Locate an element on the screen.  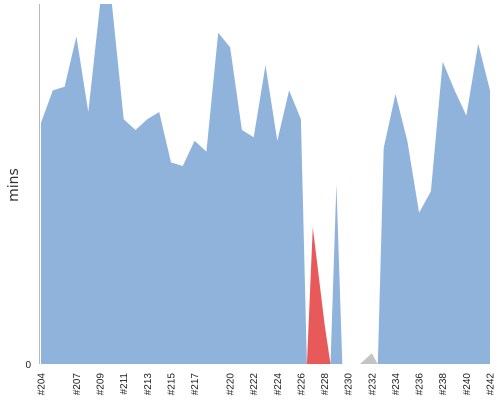
x-tick-label: #213 is located at coordinates (148, 384).